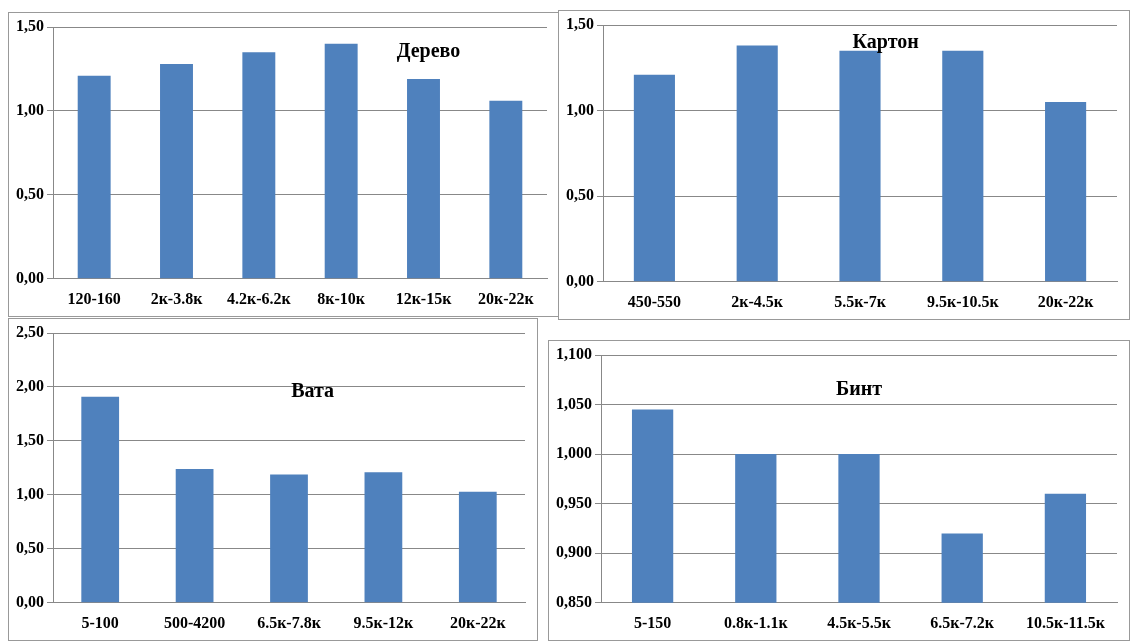  Describe the element at coordinates (428, 51) in the screenshot. I see `text: Дерево` at that location.